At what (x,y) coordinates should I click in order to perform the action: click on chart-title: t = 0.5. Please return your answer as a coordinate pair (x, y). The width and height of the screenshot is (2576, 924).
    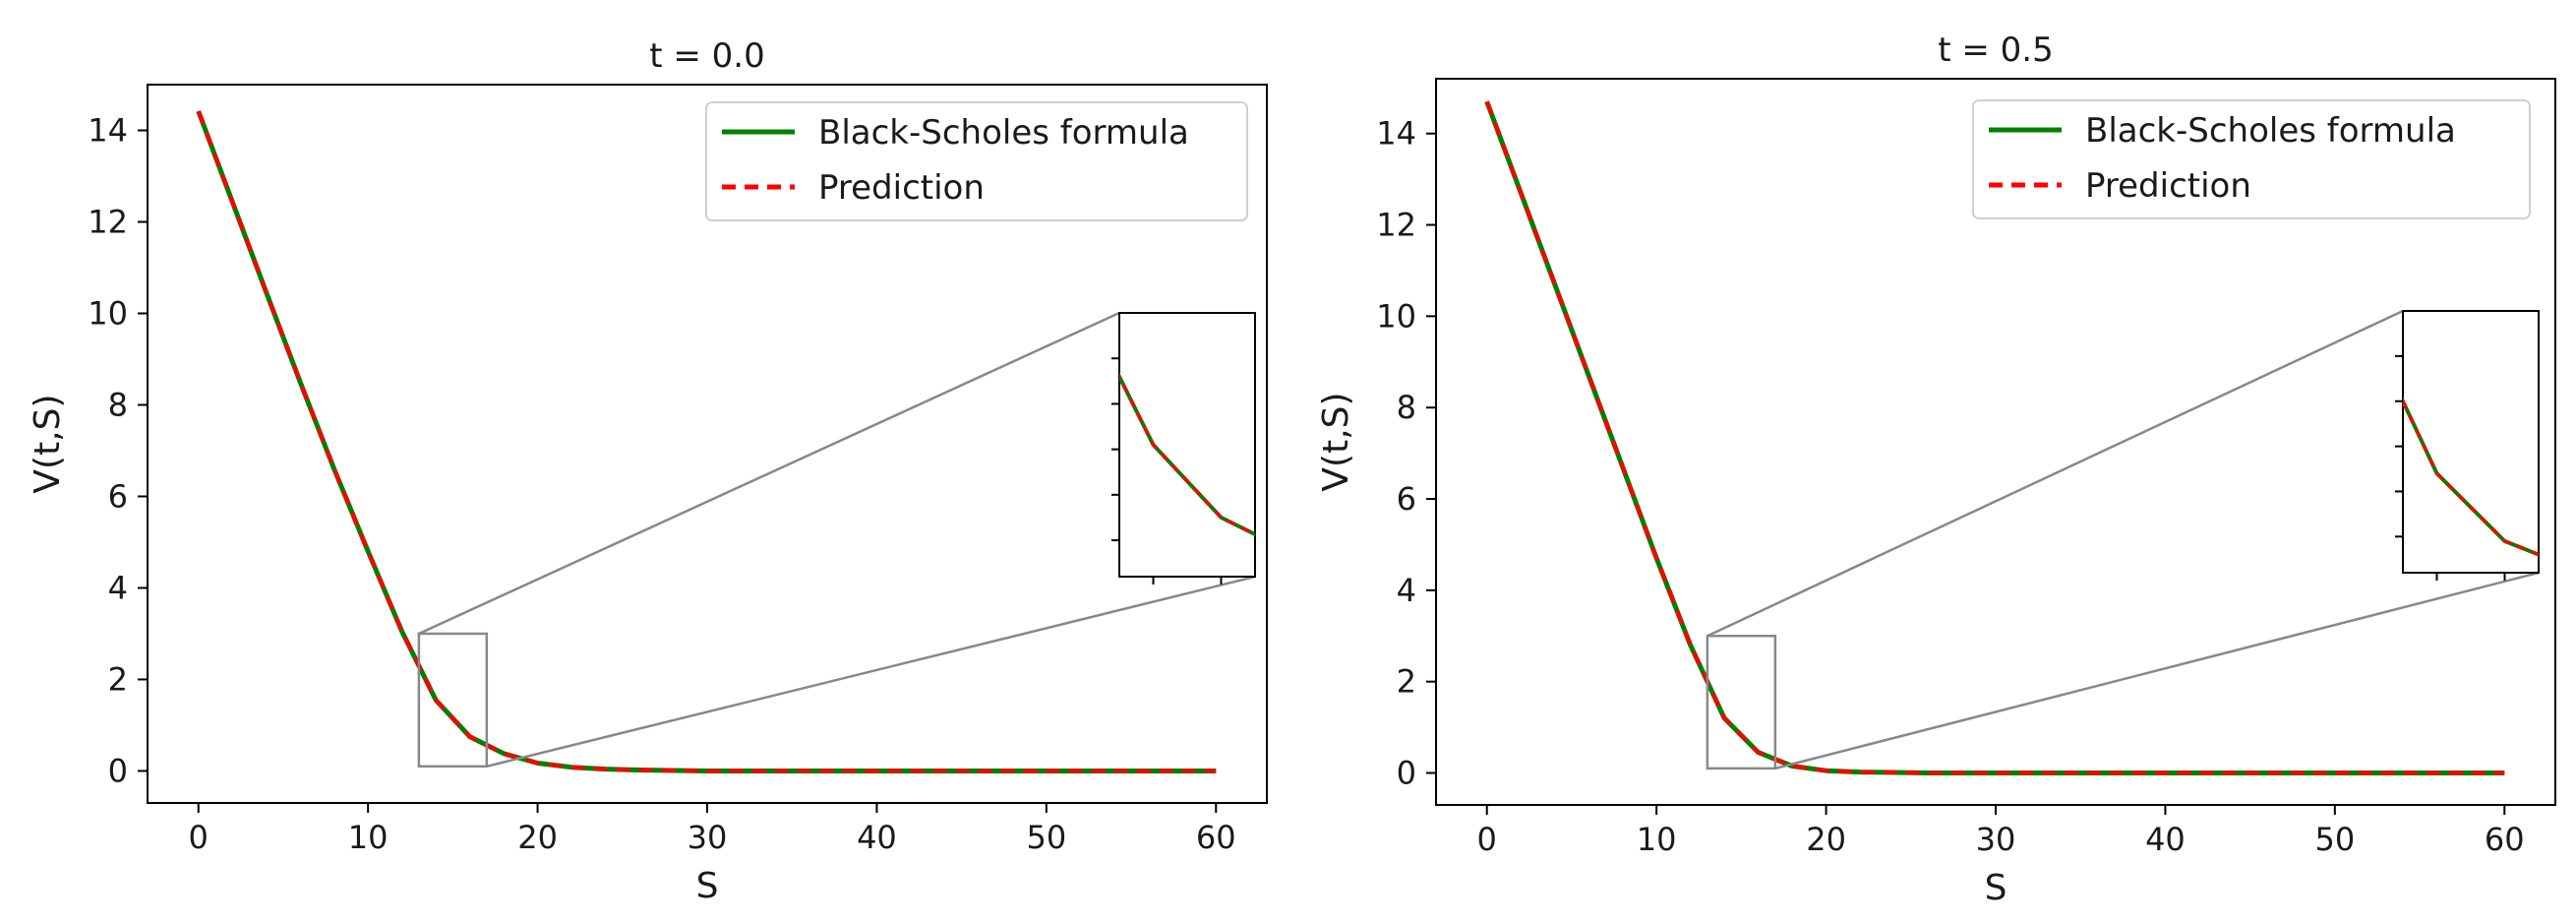
    Looking at the image, I should click on (1996, 50).